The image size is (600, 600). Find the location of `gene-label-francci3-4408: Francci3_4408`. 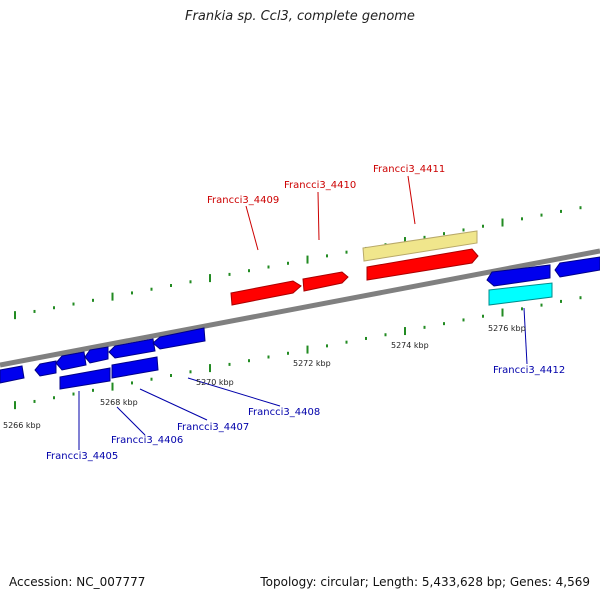

gene-label-francci3-4408: Francci3_4408 is located at coordinates (284, 412).